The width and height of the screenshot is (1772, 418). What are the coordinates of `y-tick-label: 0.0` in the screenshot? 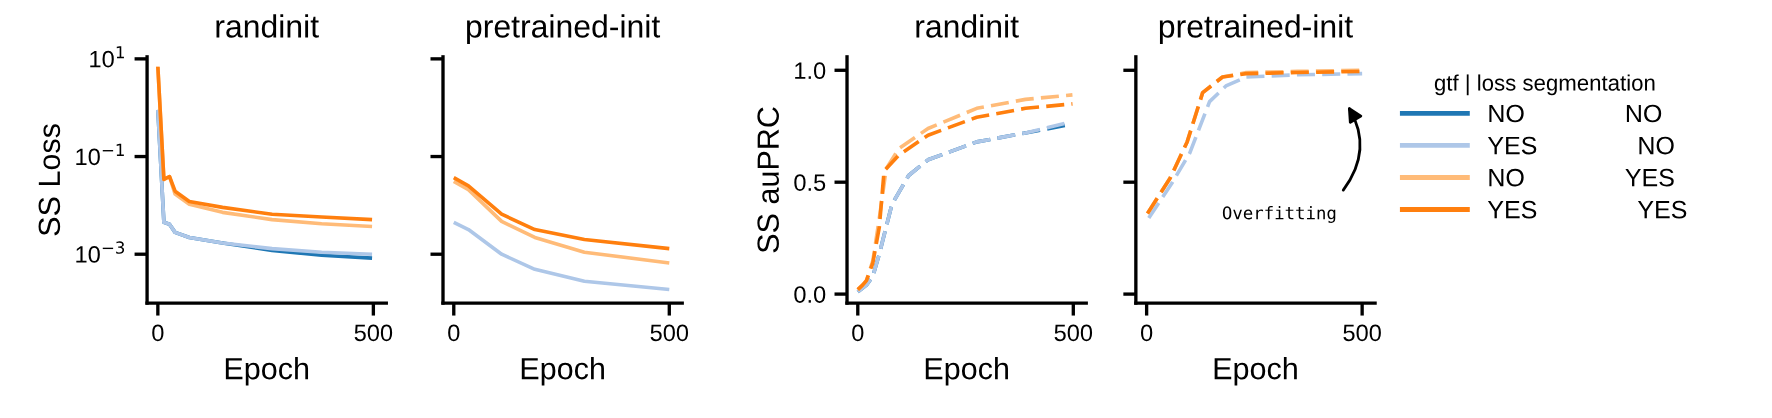 It's located at (810, 294).